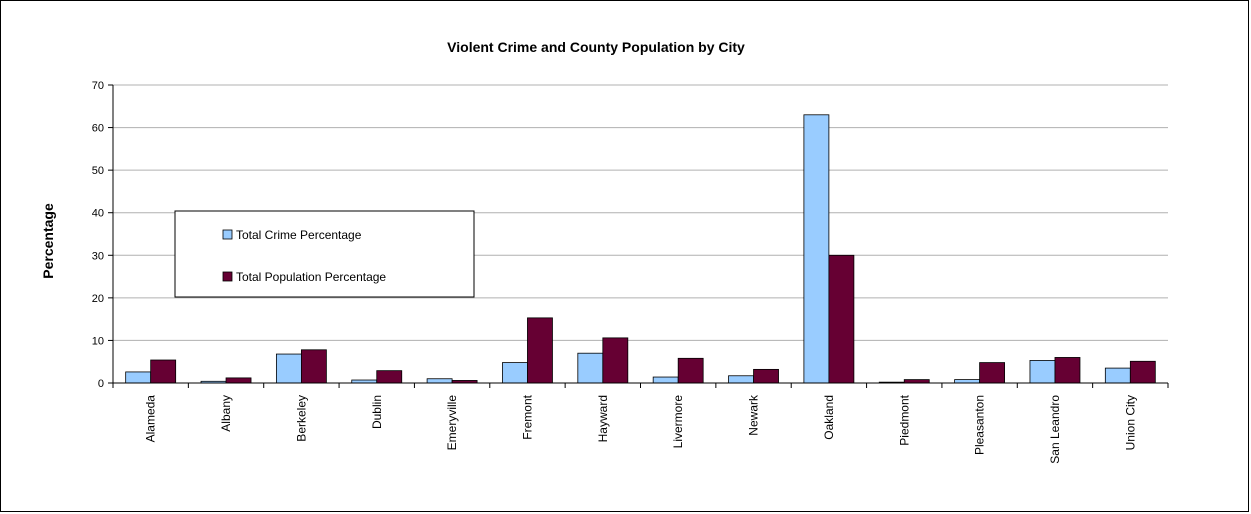 The height and width of the screenshot is (514, 1251). I want to click on x-category-label: Oakland, so click(829, 417).